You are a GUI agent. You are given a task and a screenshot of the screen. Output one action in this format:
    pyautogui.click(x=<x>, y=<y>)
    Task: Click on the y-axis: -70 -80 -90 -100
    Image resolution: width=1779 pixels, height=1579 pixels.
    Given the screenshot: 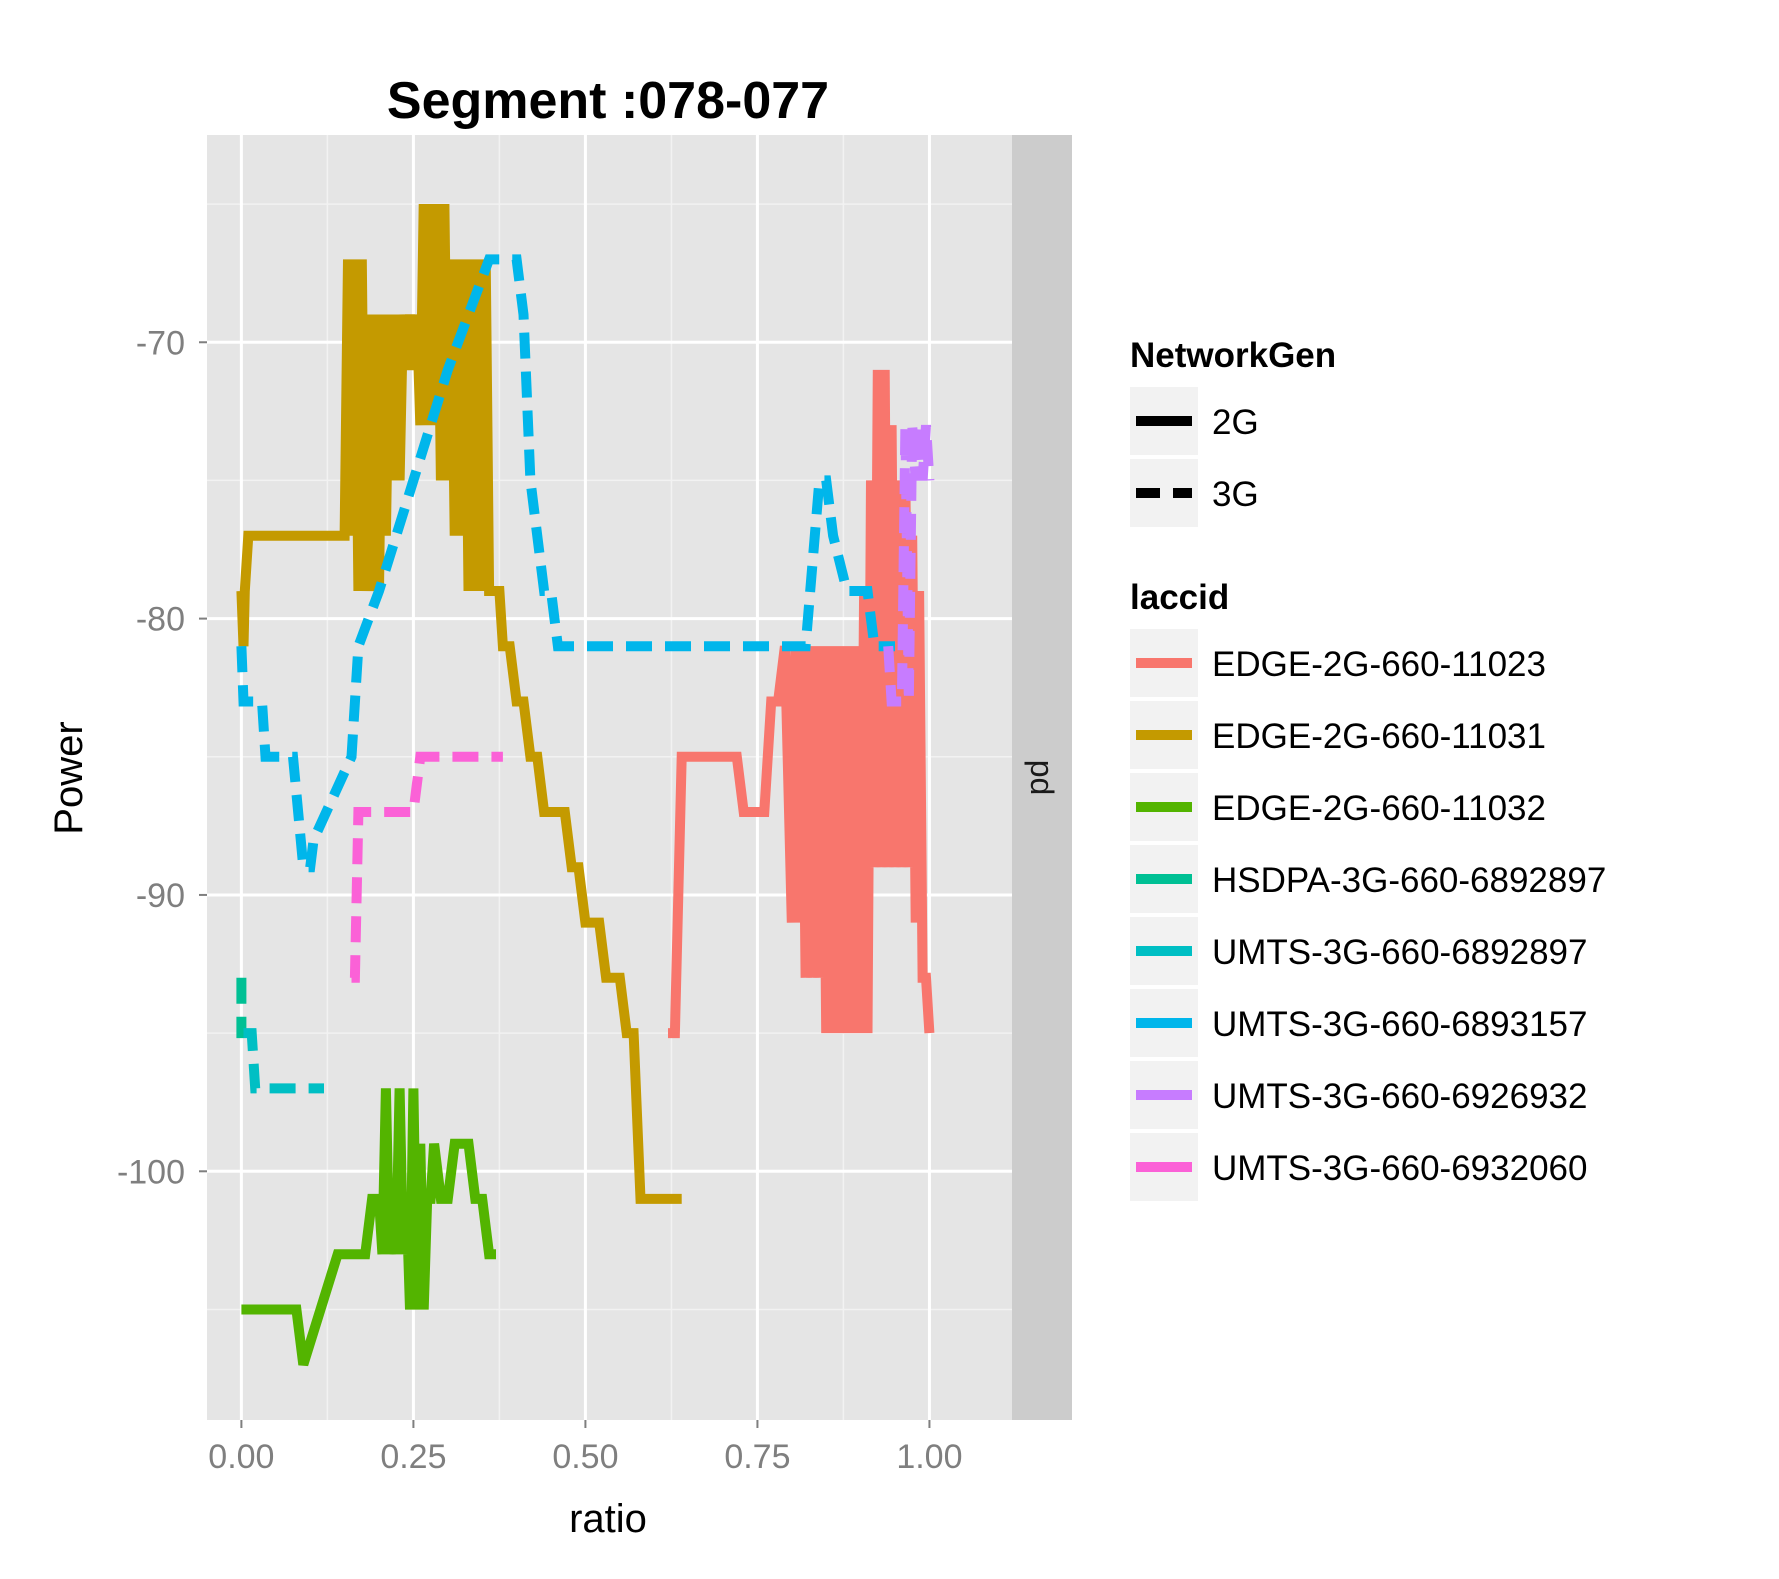 What is the action you would take?
    pyautogui.click(x=162, y=757)
    